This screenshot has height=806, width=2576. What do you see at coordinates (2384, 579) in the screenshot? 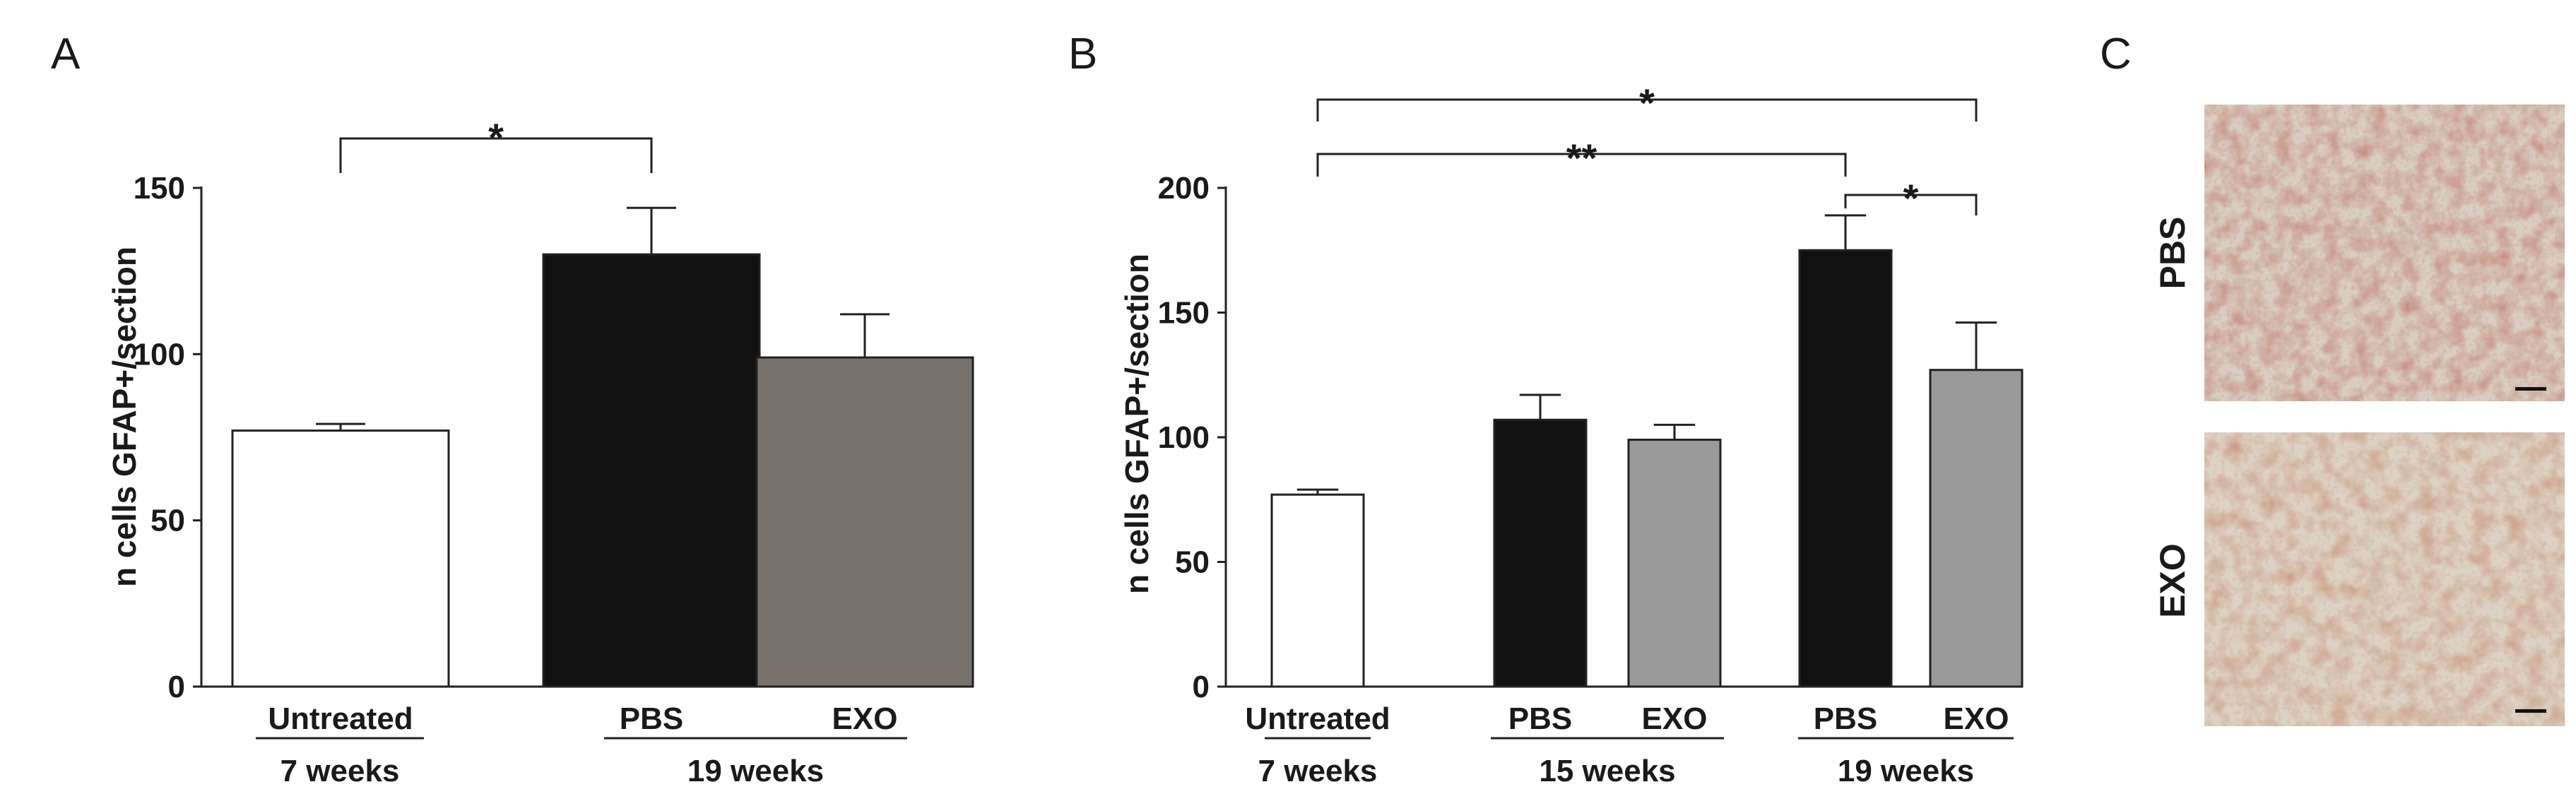
I see `micrograph-exo` at bounding box center [2384, 579].